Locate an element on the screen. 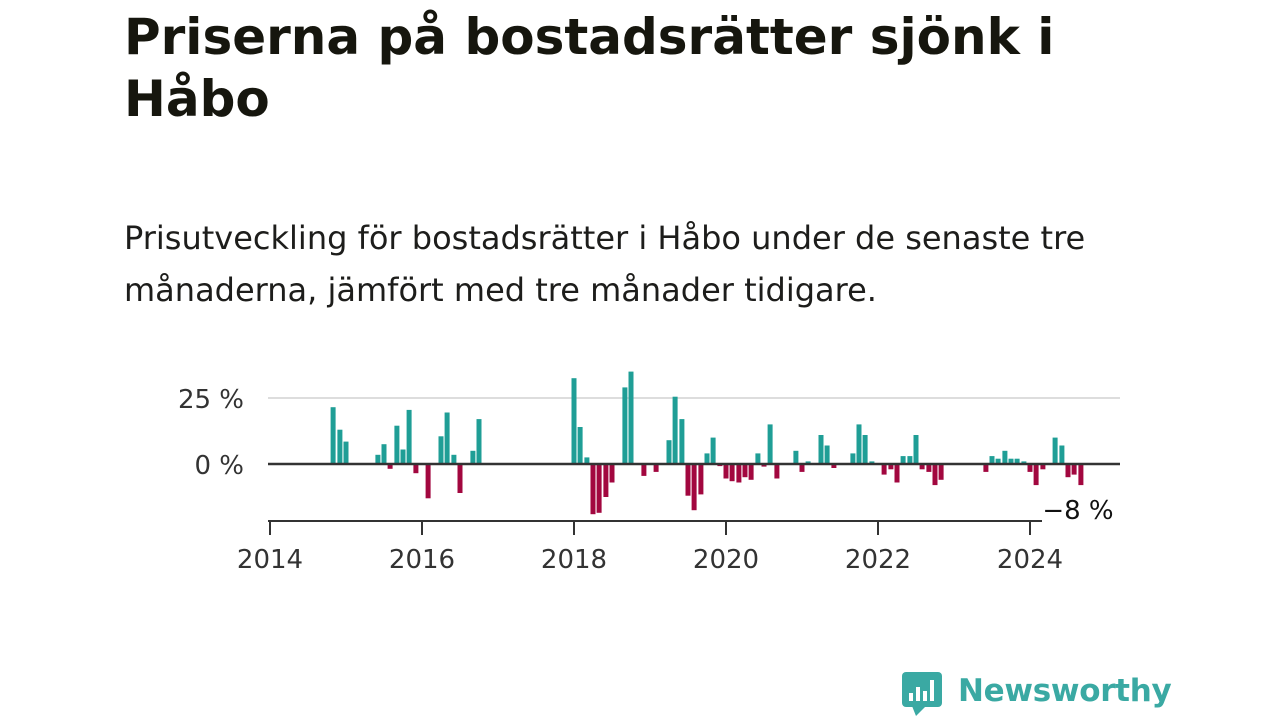 The width and height of the screenshot is (1280, 720). x-tick-label: 2016 is located at coordinates (422, 560).